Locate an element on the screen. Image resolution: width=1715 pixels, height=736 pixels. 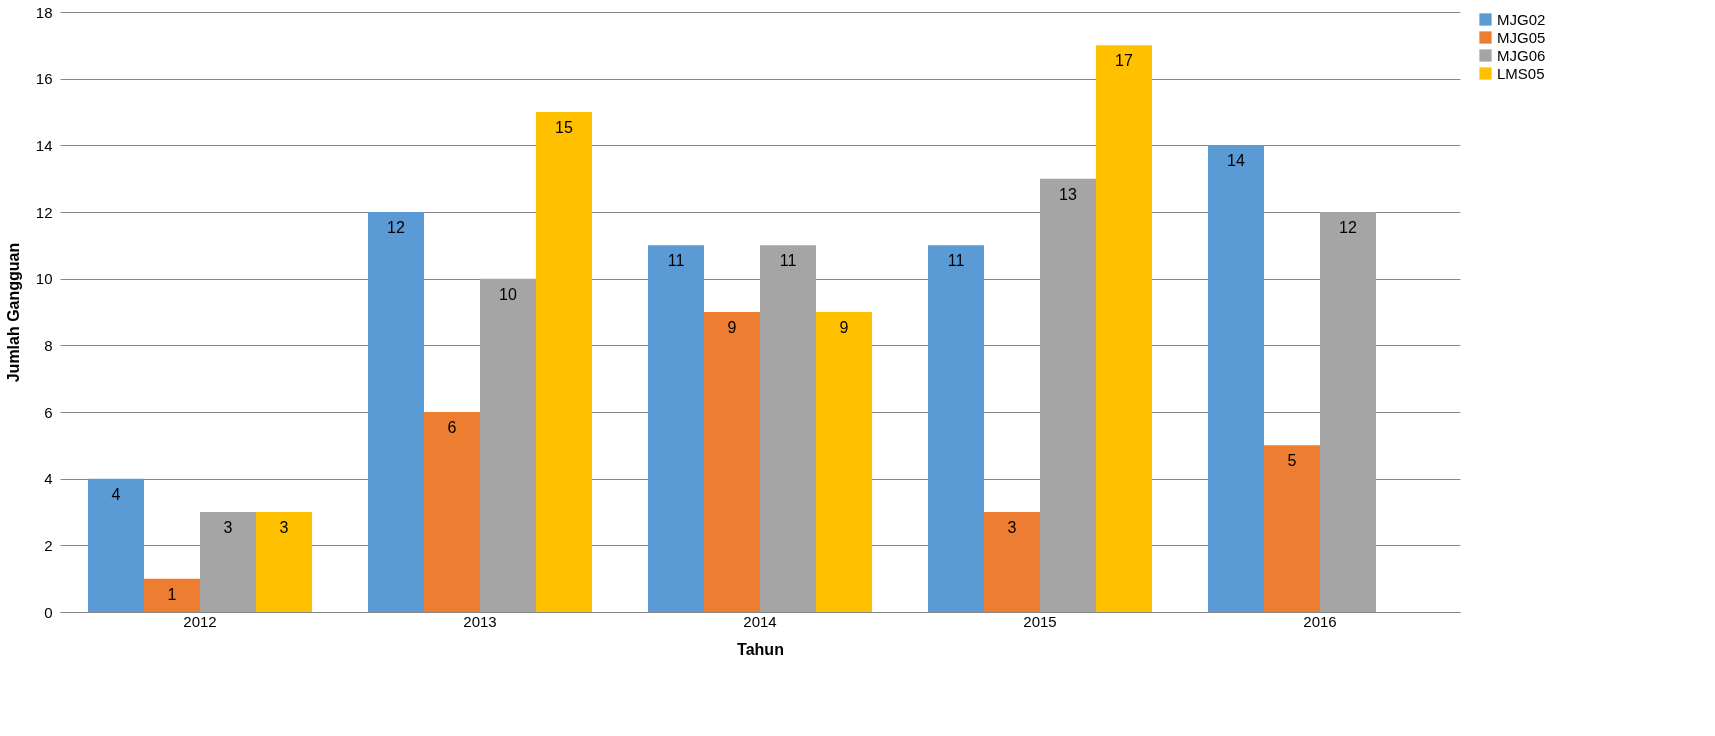
data-label: 13 is located at coordinates (1068, 194).